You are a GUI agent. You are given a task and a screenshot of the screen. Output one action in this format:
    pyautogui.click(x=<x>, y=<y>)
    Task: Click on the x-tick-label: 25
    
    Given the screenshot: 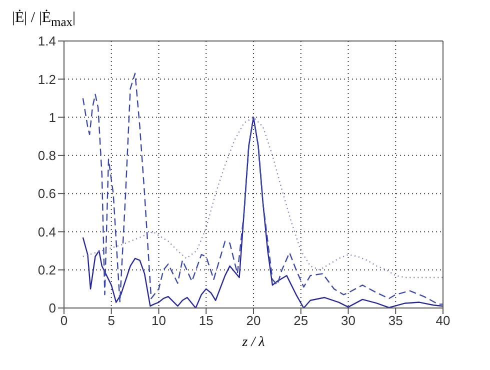 What is the action you would take?
    pyautogui.click(x=301, y=320)
    